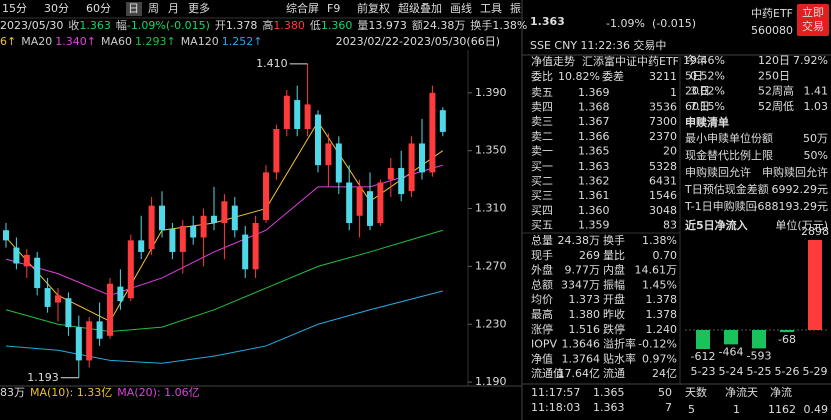 Image resolution: width=831 pixels, height=420 pixels. Describe the element at coordinates (71, 392) in the screenshot. I see `volume-ma: MA(10): 1.33亿` at that location.